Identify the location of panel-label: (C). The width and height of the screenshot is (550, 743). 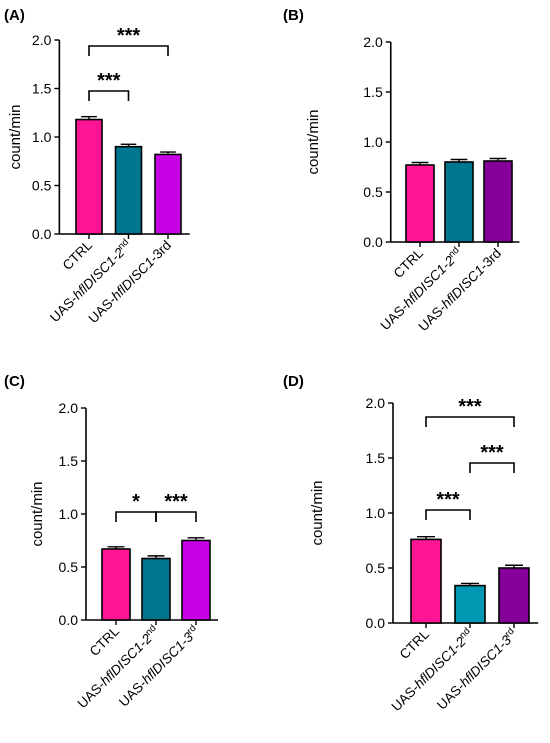
(14, 381).